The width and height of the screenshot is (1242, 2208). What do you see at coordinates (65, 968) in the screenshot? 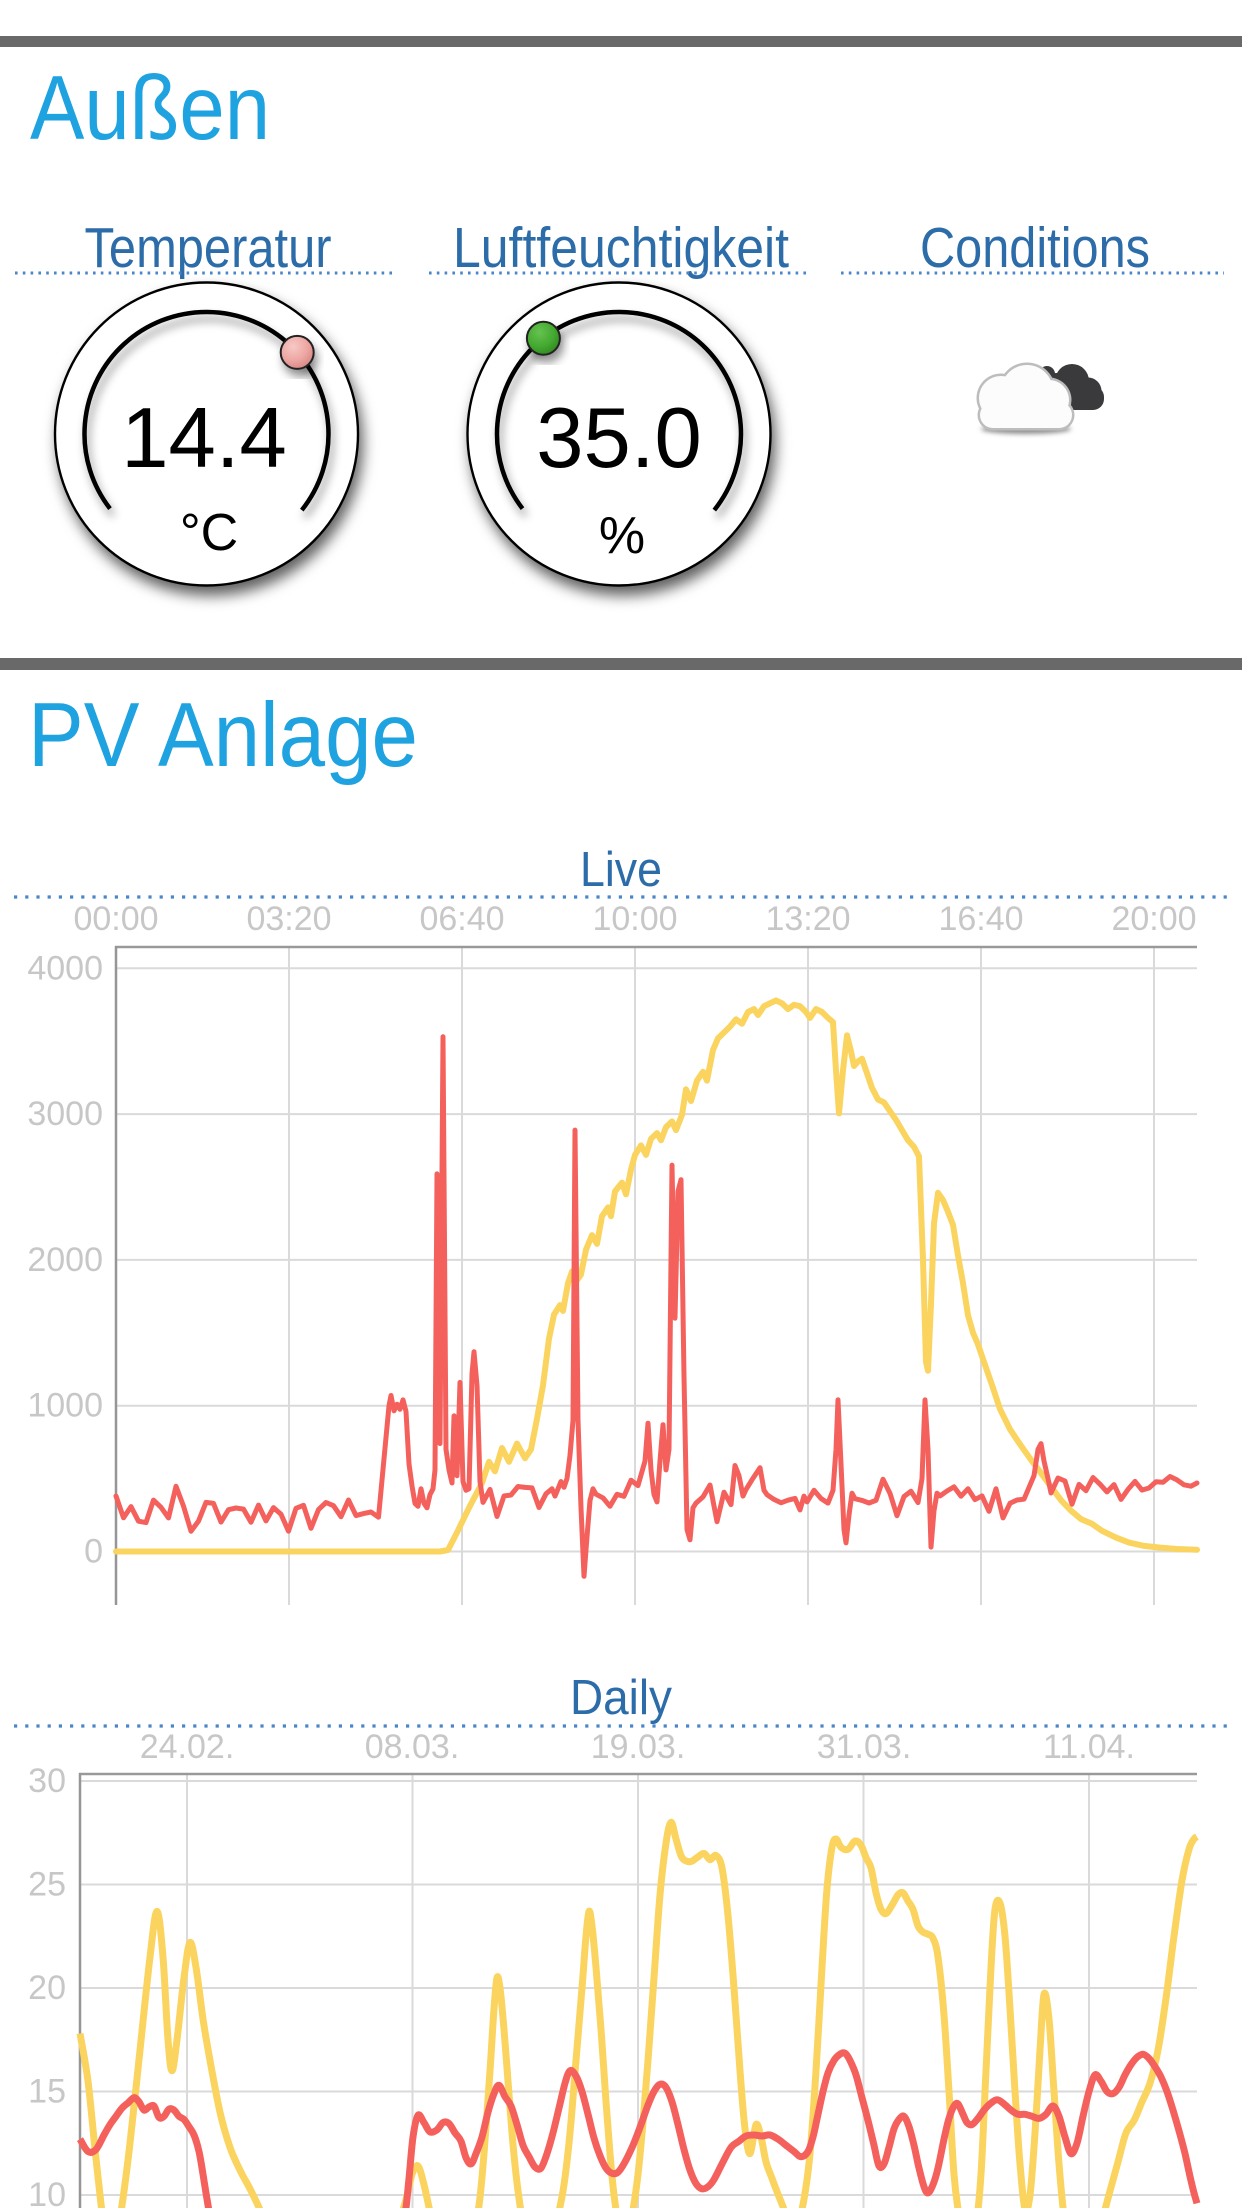
I see `svg-text: 4000` at bounding box center [65, 968].